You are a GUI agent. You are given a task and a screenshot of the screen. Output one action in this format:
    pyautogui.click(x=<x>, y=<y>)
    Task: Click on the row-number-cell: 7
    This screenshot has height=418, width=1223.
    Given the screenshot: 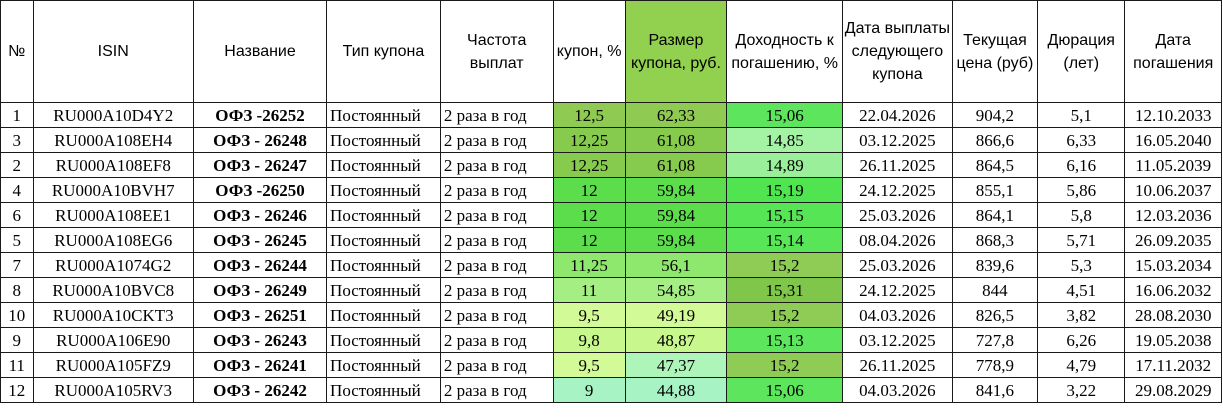 What is the action you would take?
    pyautogui.click(x=17, y=265)
    